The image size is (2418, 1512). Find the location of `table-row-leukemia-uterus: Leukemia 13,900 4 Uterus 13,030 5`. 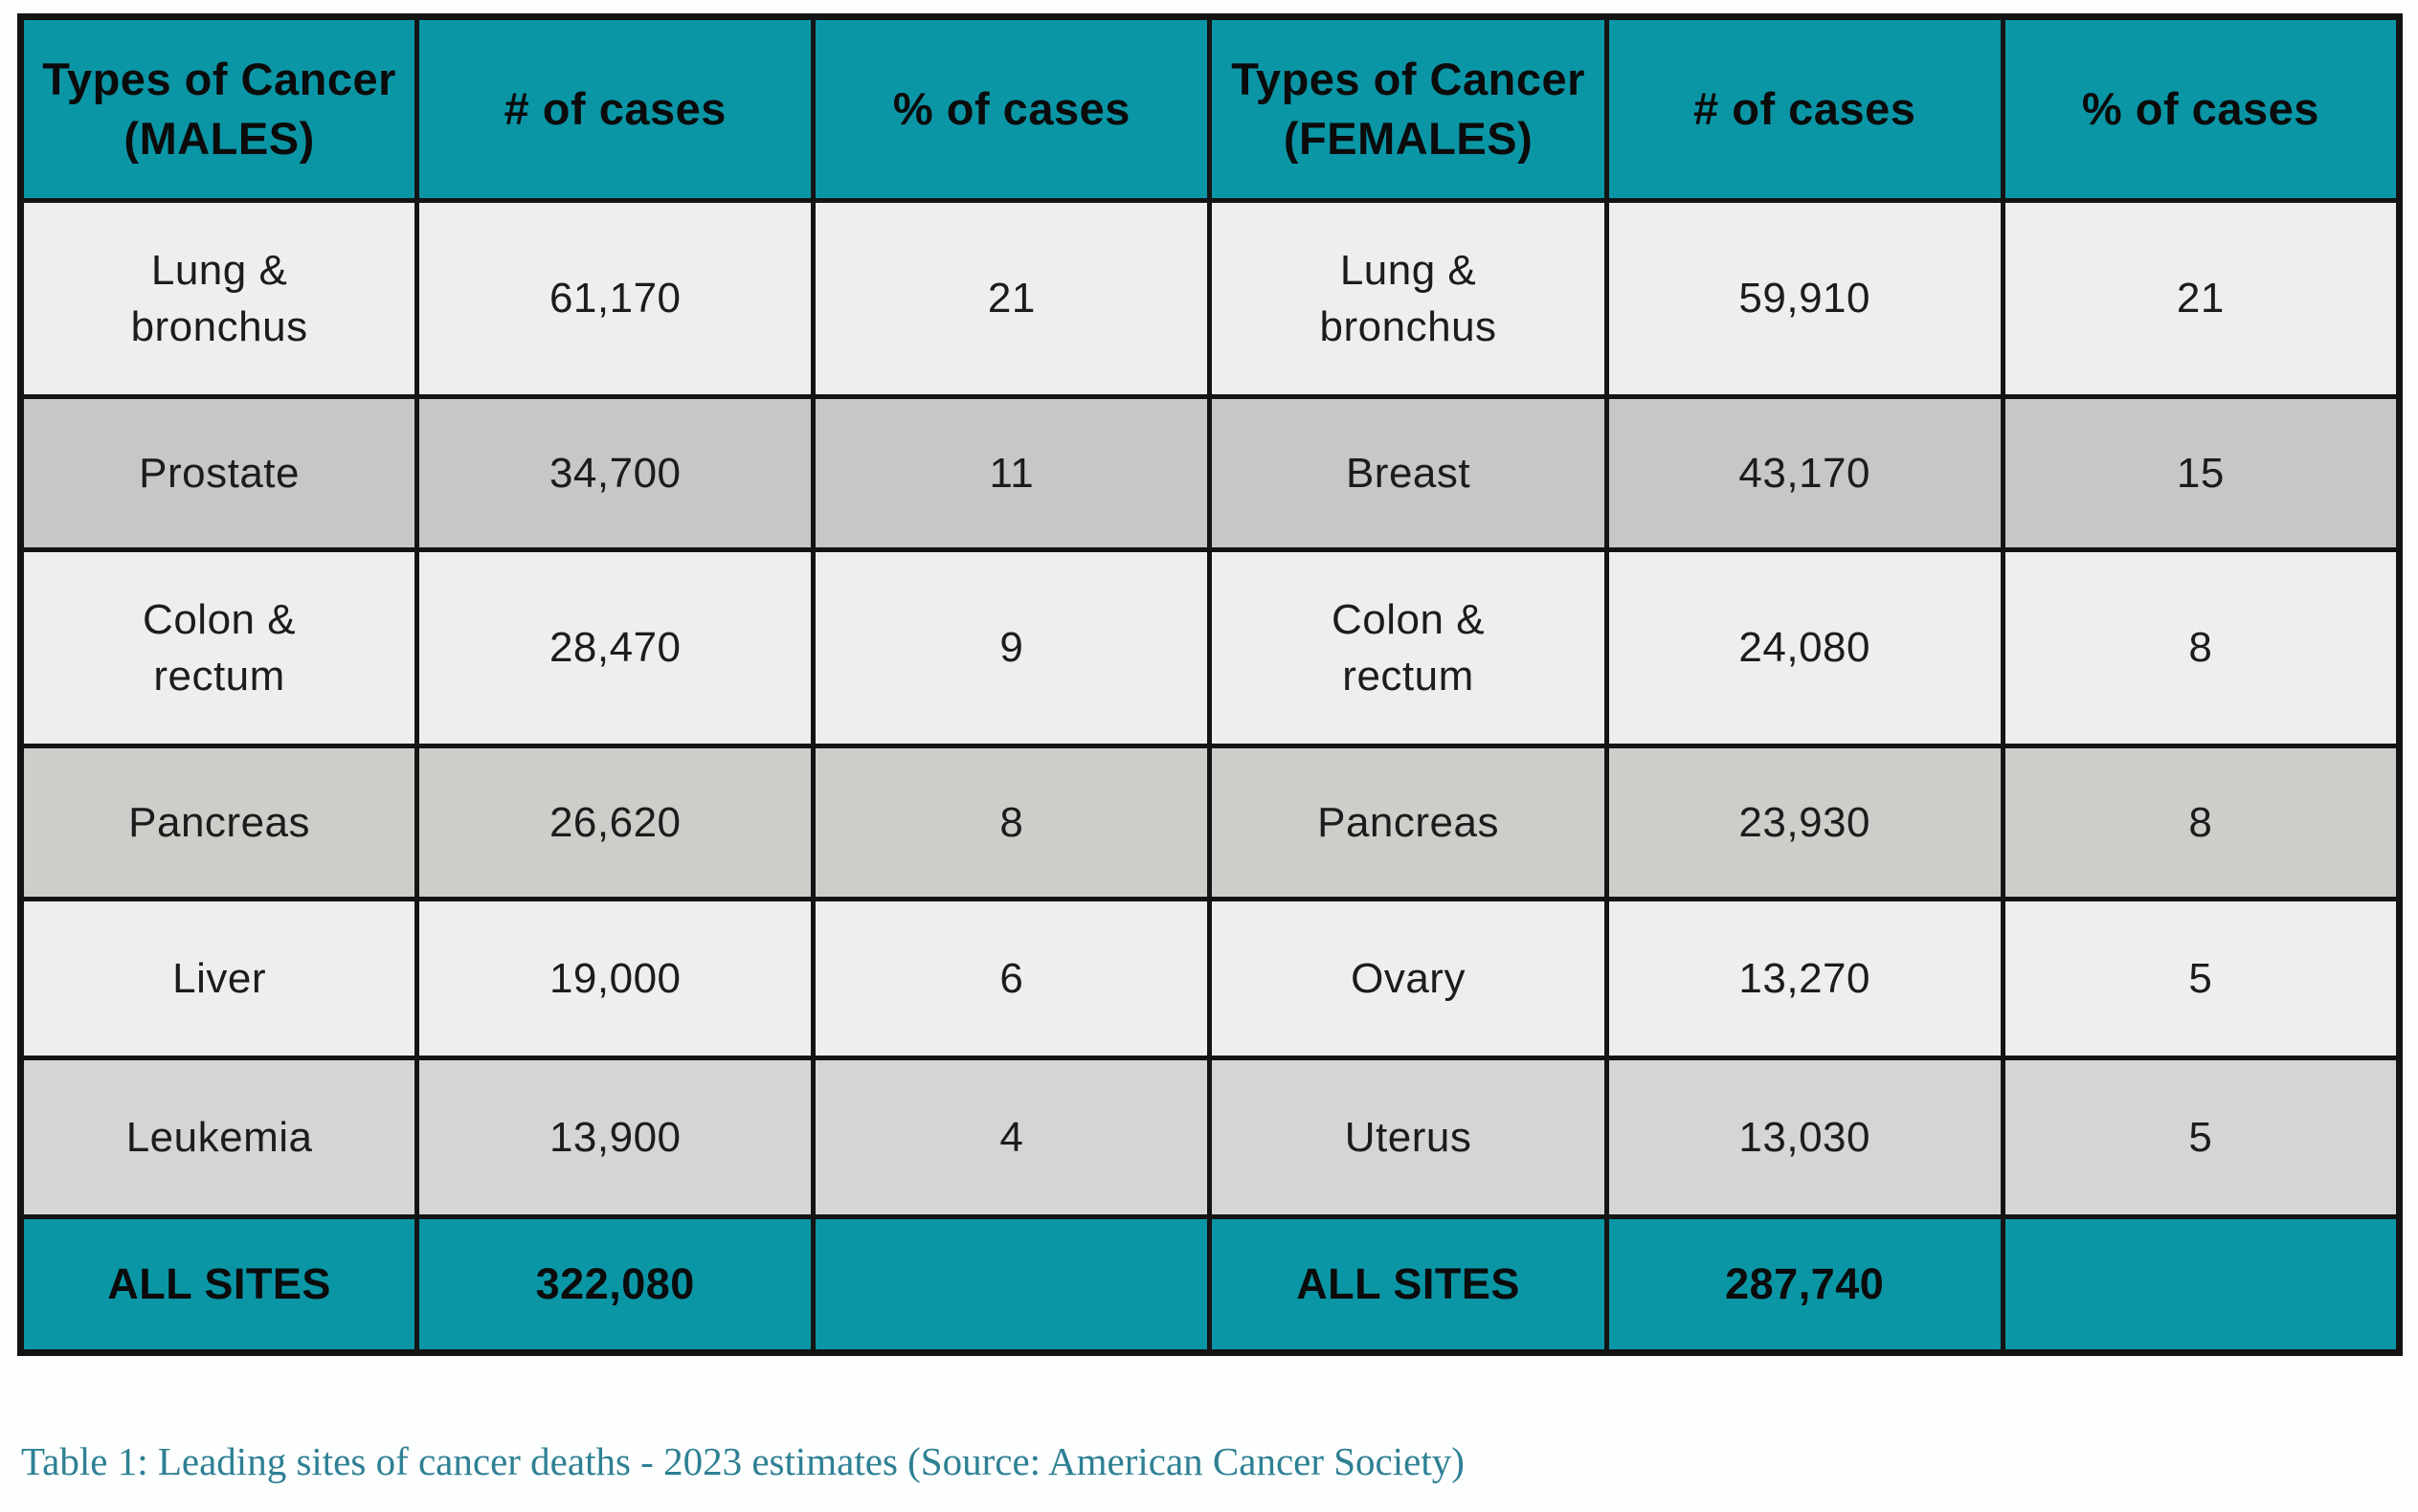

table-row-leukemia-uterus: Leukemia 13,900 4 Uterus 13,030 5 is located at coordinates (1210, 1137).